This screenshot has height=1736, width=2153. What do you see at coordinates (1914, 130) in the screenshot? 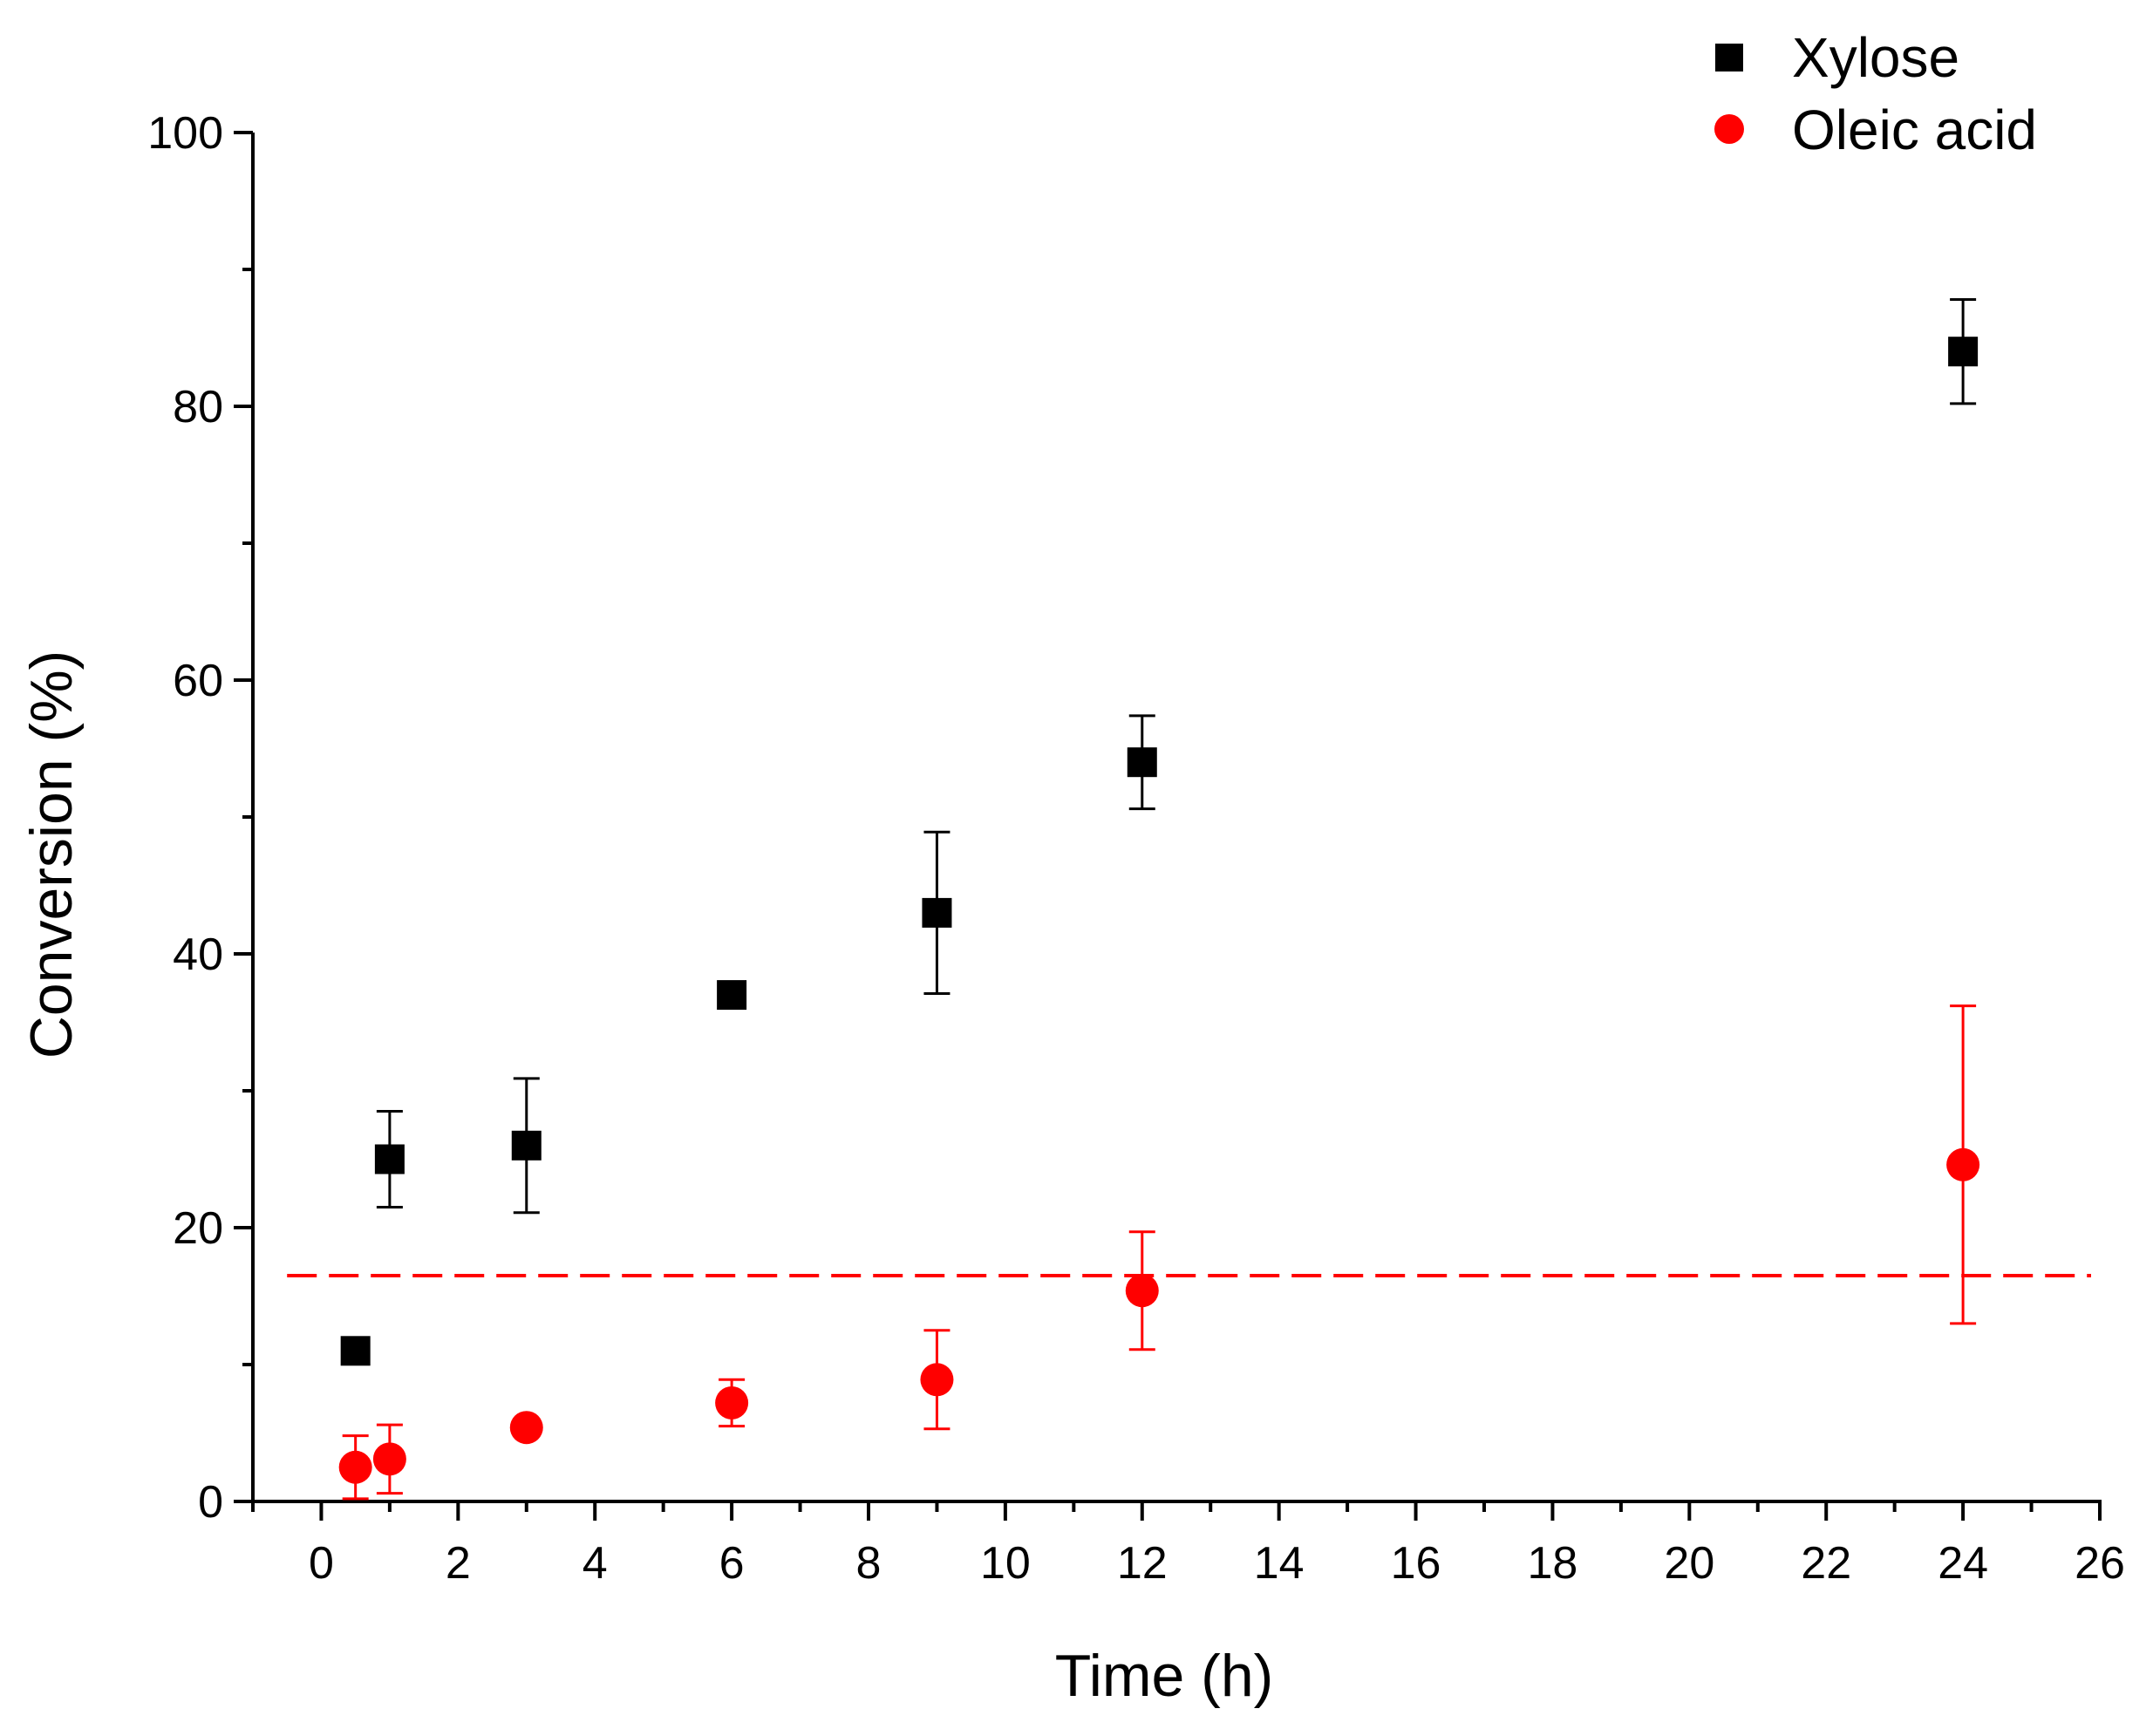
I see `legend-label-oleic-acid: Oleic acid` at bounding box center [1914, 130].